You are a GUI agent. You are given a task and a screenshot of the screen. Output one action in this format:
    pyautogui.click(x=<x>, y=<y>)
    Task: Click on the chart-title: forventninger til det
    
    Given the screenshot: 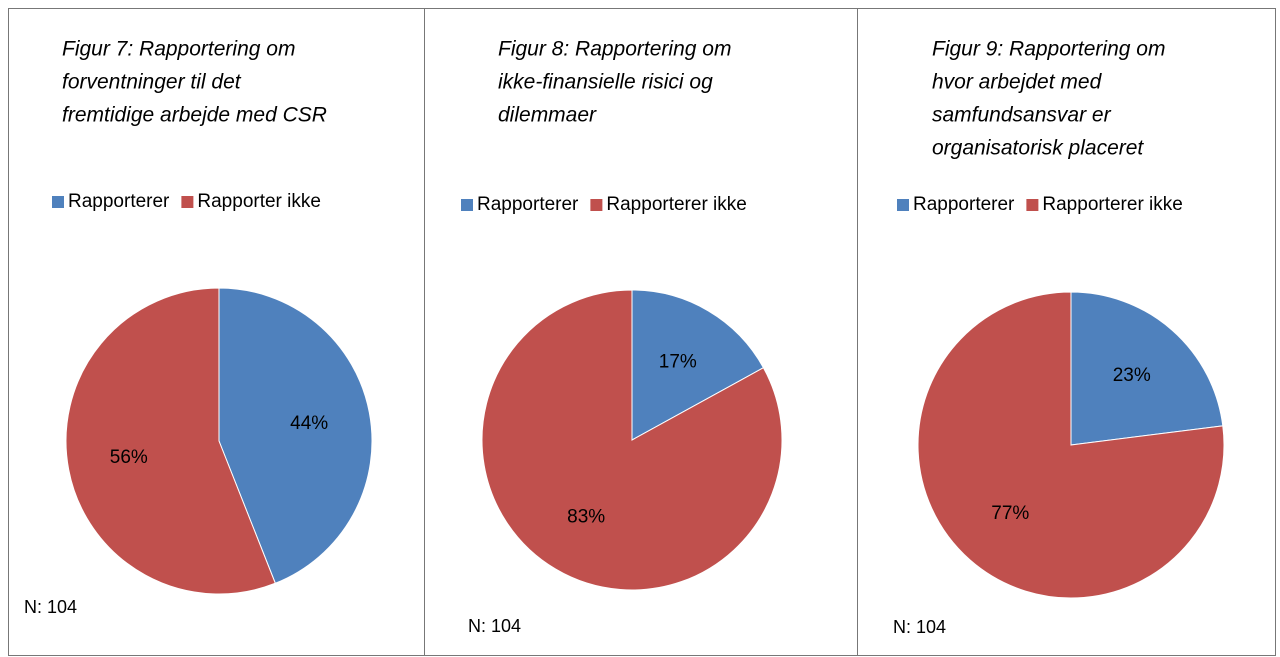 What is the action you would take?
    pyautogui.click(x=152, y=82)
    